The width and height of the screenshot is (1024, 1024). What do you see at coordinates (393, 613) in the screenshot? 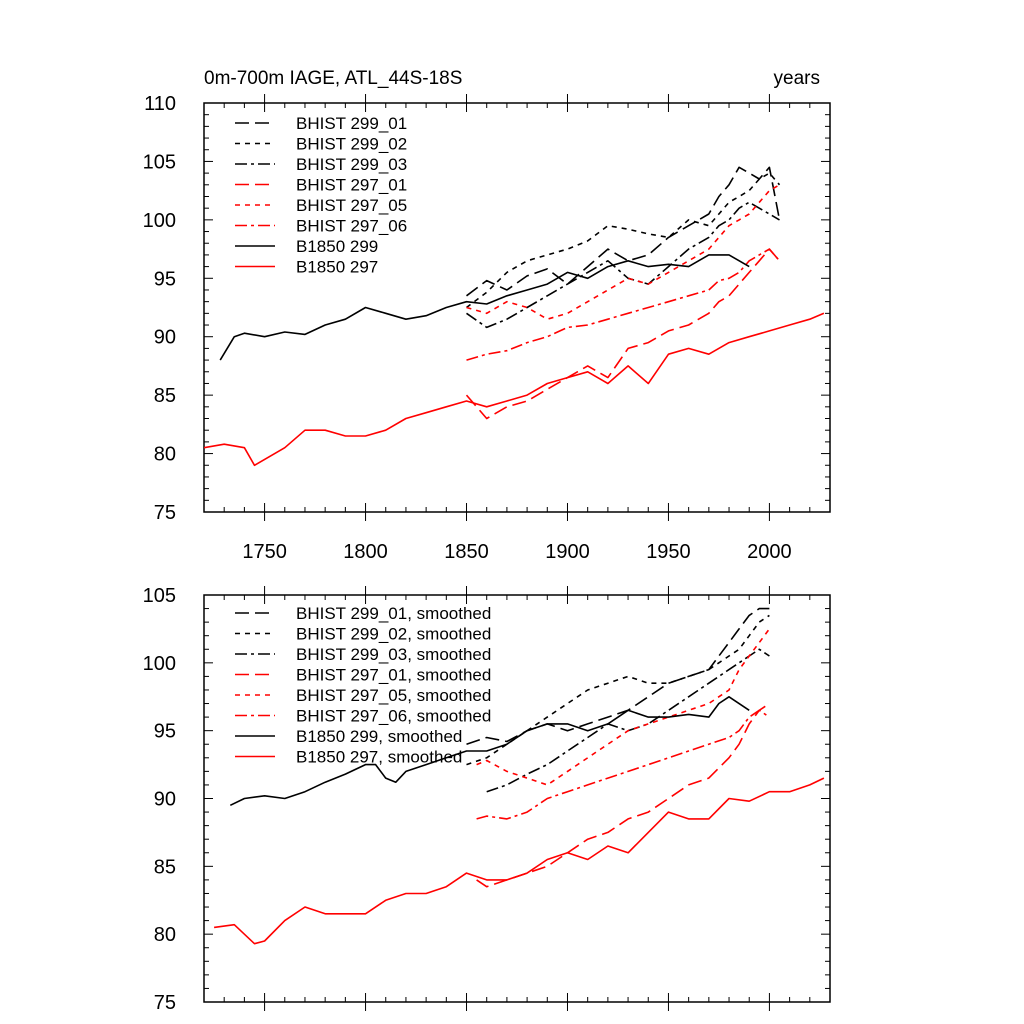
I see `legend-label: BHIST 299_01, smoothed` at bounding box center [393, 613].